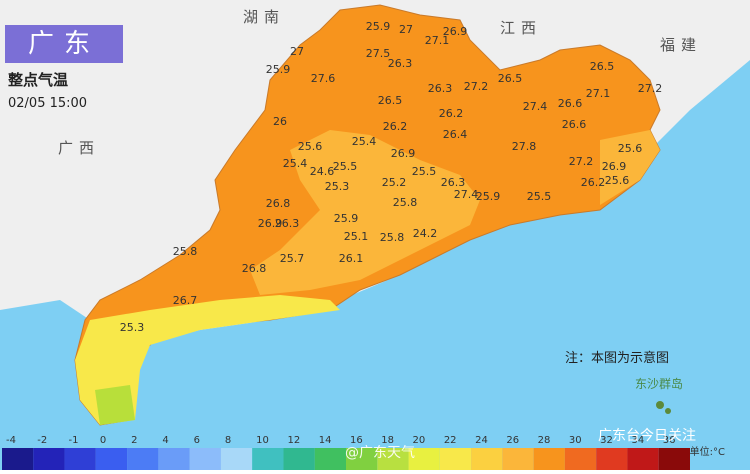 This screenshot has height=474, width=750. I want to click on legend-label: 8, so click(228, 440).